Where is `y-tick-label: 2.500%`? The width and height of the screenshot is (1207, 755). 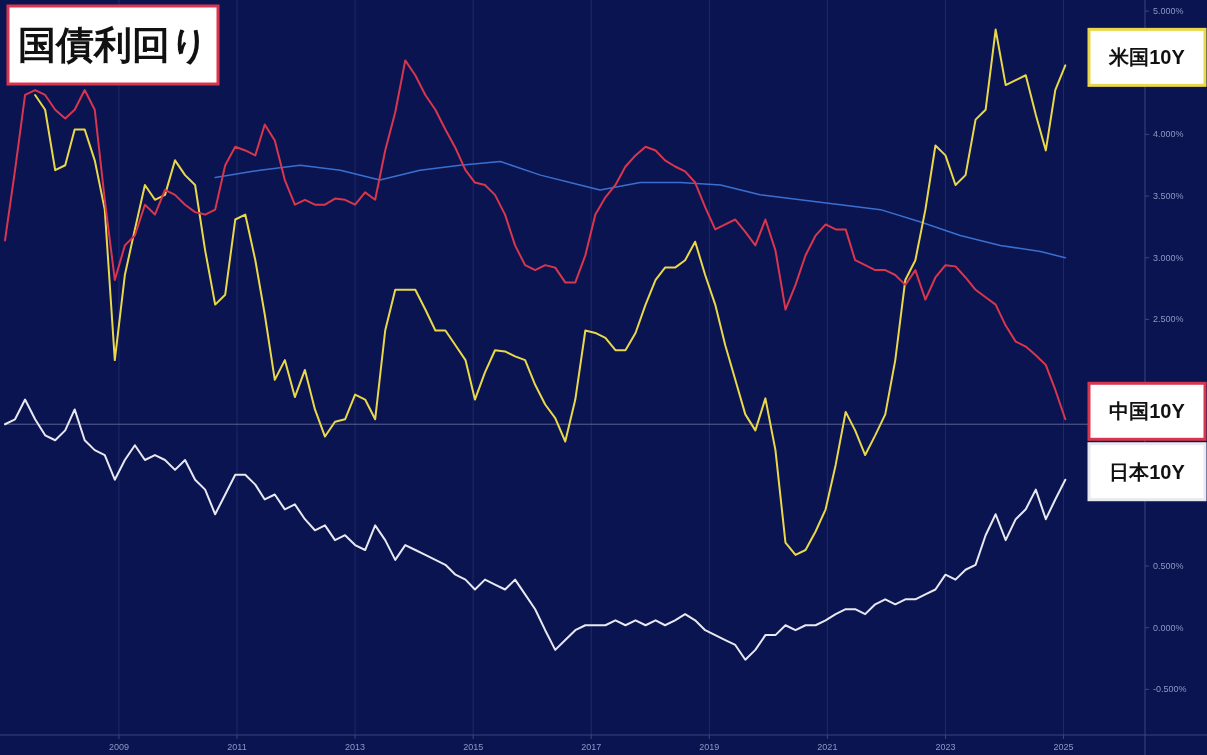 y-tick-label: 2.500% is located at coordinates (1168, 319).